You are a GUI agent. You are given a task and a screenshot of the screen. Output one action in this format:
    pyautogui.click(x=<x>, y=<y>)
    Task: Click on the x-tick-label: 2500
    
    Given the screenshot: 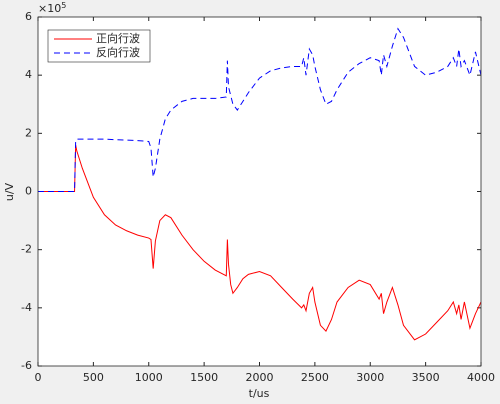 What is the action you would take?
    pyautogui.click(x=315, y=377)
    